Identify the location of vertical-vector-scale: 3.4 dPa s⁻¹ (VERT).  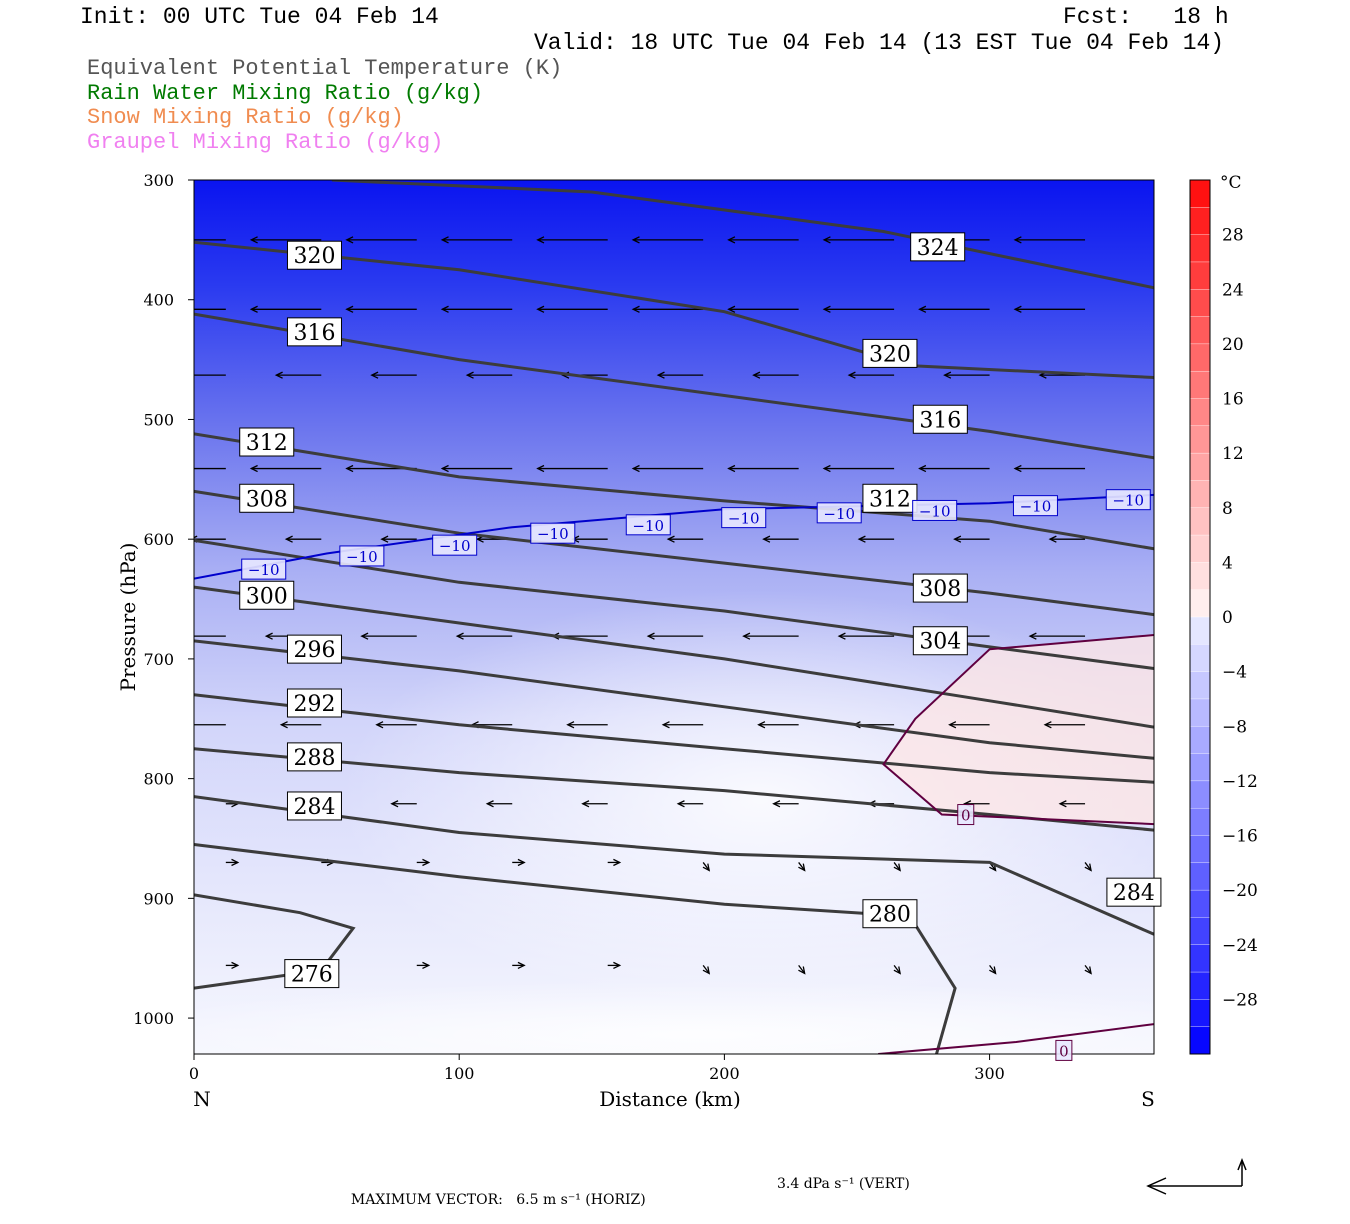
(843, 1184).